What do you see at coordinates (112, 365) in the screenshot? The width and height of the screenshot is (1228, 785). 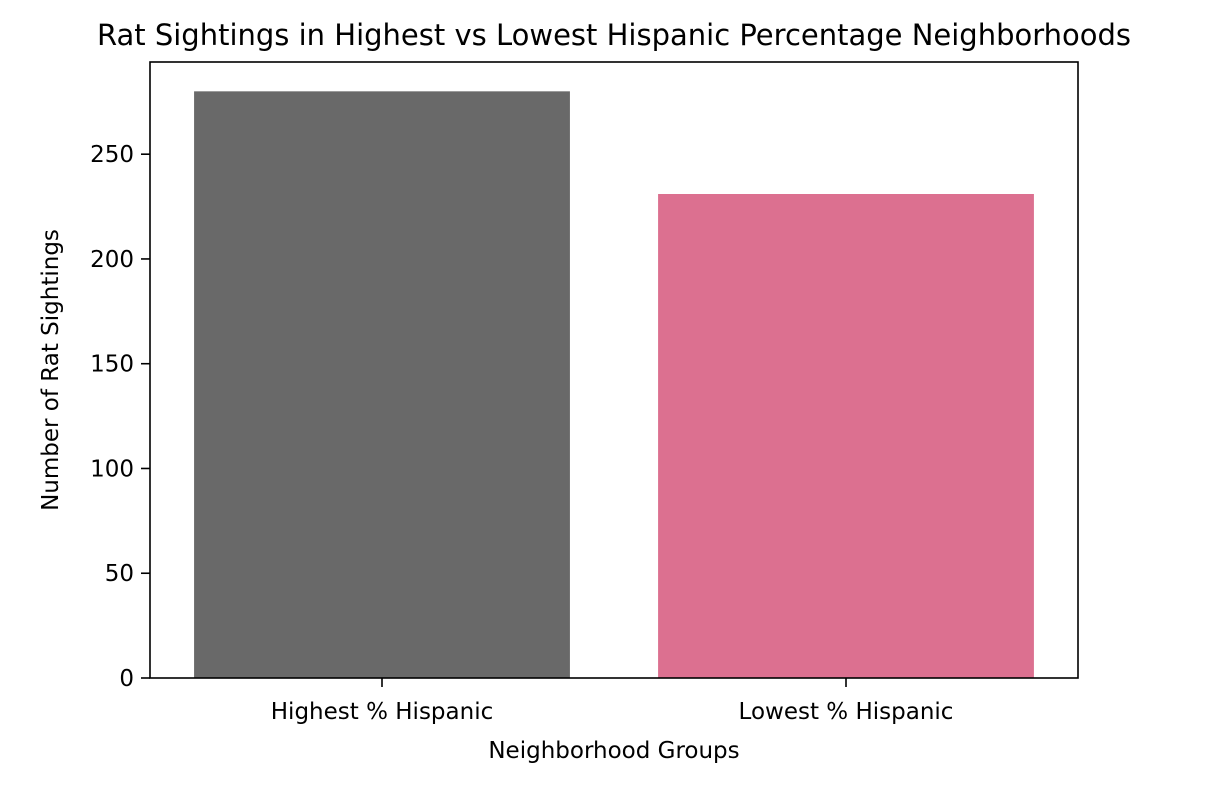 I see `y-tick-label-3: 150` at bounding box center [112, 365].